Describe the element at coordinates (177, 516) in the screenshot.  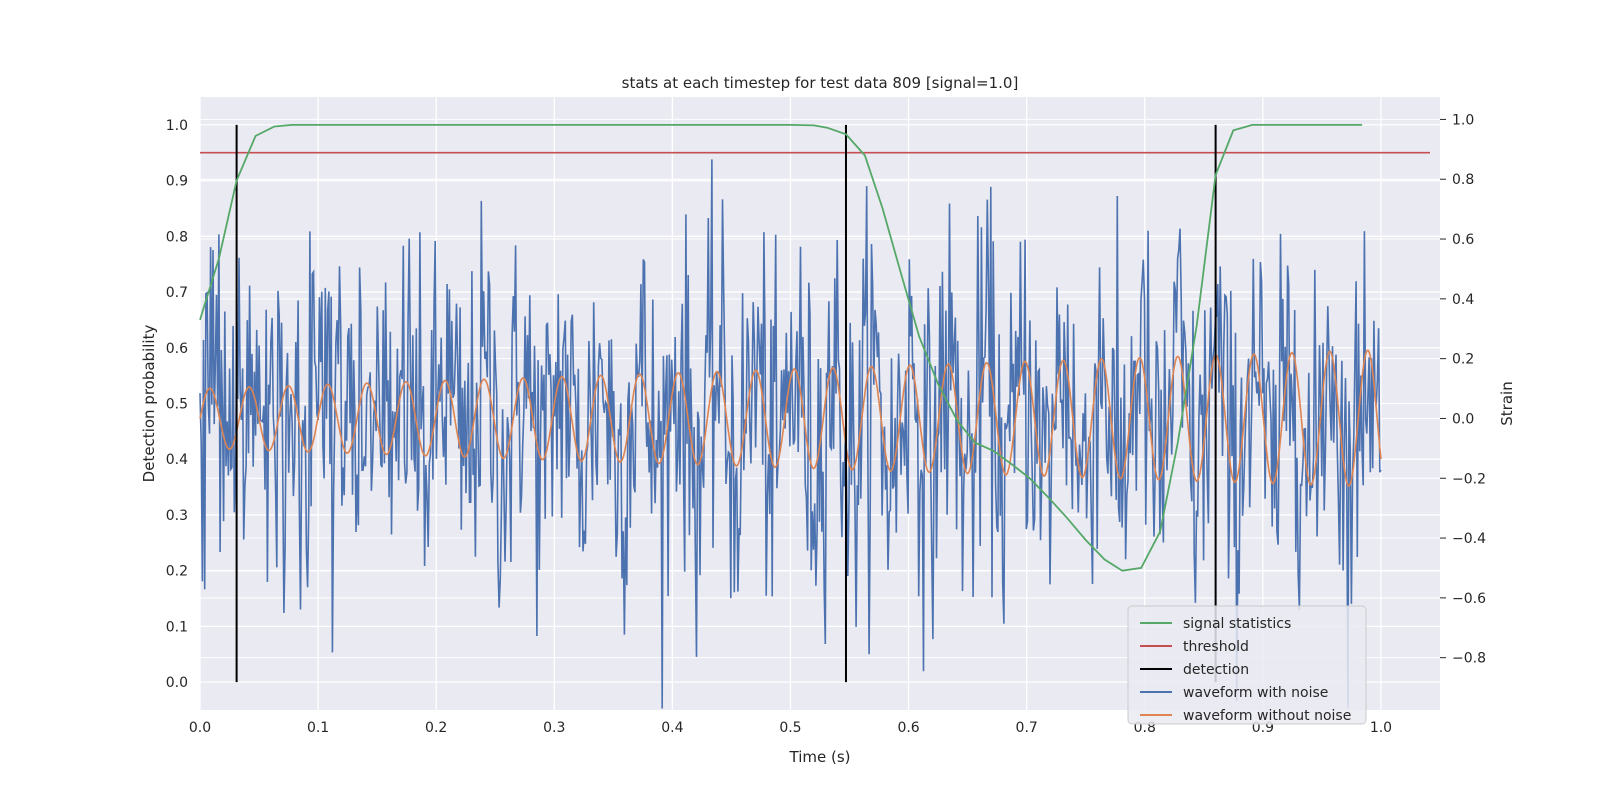
I see `y-tick-label: 0.3` at that location.